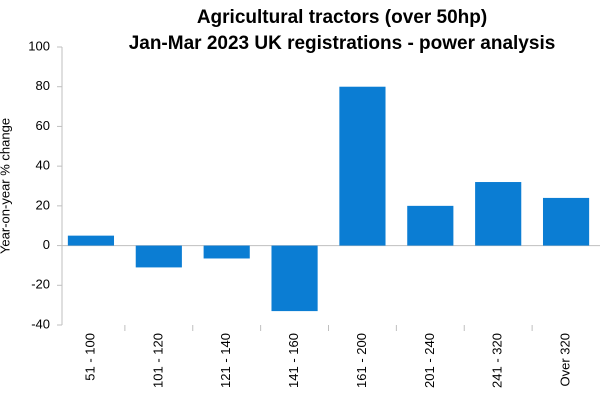 This screenshot has height=400, width=600. I want to click on chart-title: Agricultural tractors (over 50hp), so click(342, 17).